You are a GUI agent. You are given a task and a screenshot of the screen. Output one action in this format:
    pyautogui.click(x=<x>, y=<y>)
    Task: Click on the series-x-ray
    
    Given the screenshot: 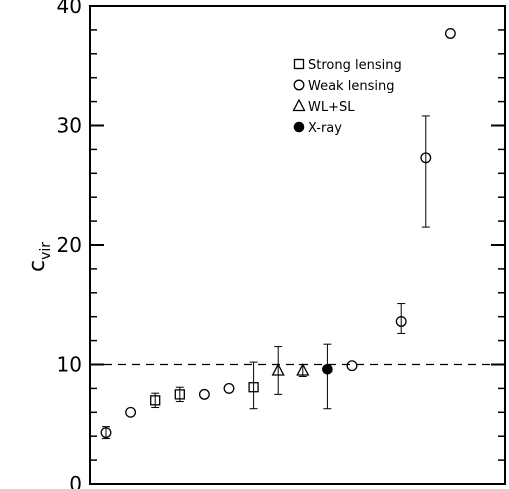 What is the action you would take?
    pyautogui.click(x=327, y=376)
    